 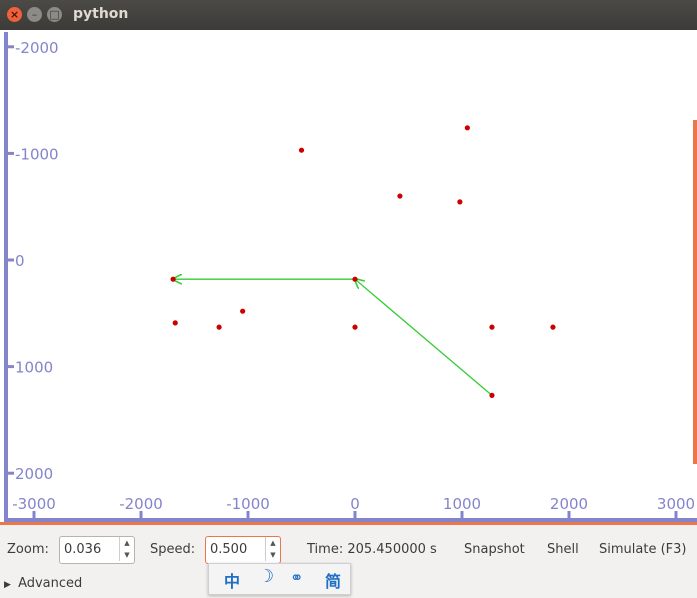 I want to click on title-bar: × – □ python, so click(x=348, y=15).